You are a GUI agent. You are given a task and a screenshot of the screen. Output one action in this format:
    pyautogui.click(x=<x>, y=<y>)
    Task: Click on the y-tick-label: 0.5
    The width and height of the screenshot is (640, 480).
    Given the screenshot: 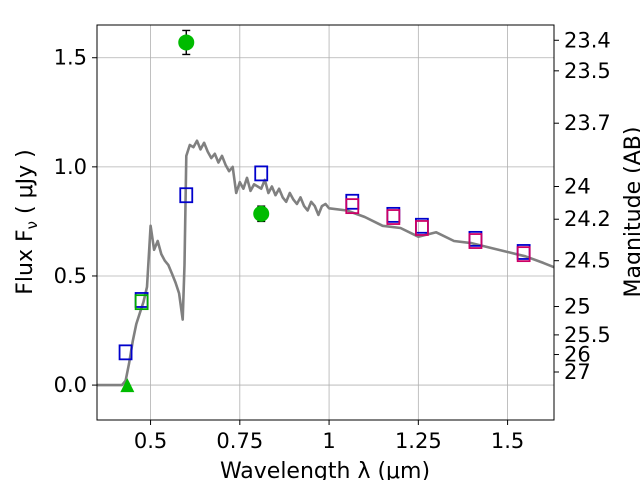 What is the action you would take?
    pyautogui.click(x=70, y=276)
    